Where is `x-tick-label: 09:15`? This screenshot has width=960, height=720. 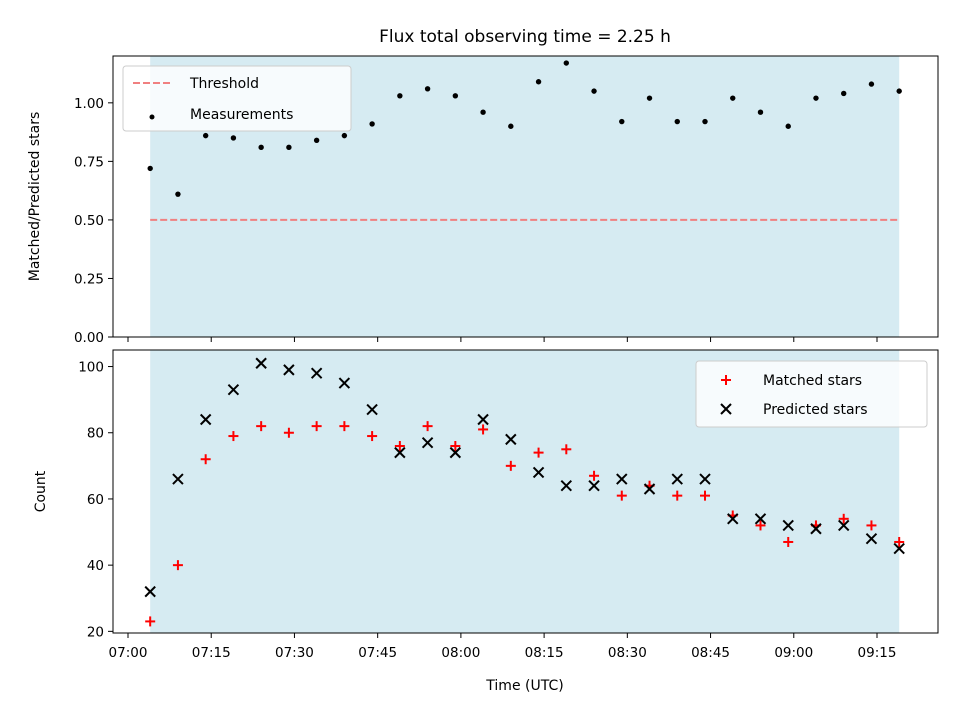 x-tick-label: 09:15 is located at coordinates (877, 653).